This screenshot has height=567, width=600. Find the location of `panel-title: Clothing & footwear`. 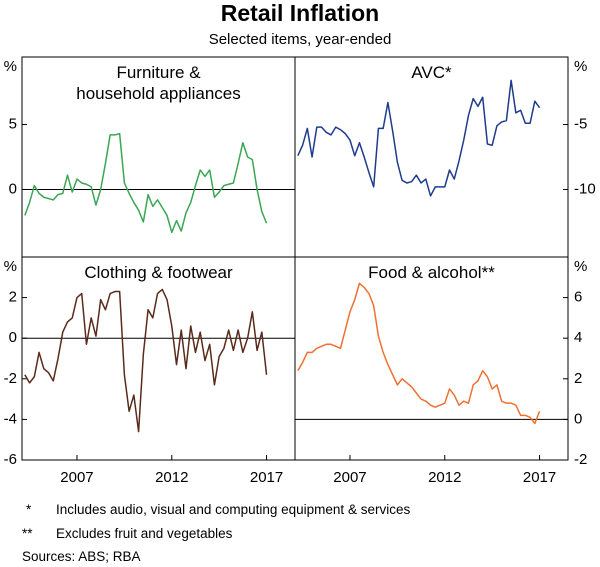

panel-title: Clothing & footwear is located at coordinates (158, 272).